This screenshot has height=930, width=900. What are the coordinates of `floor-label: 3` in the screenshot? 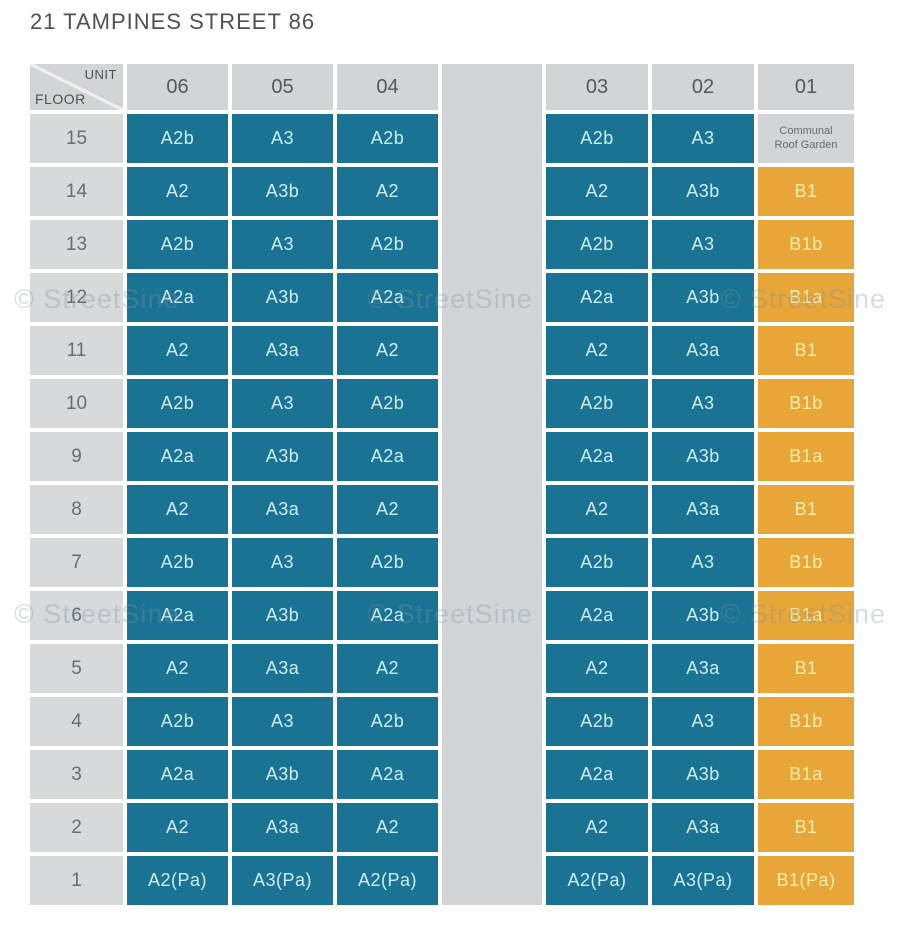 It's located at (76, 774).